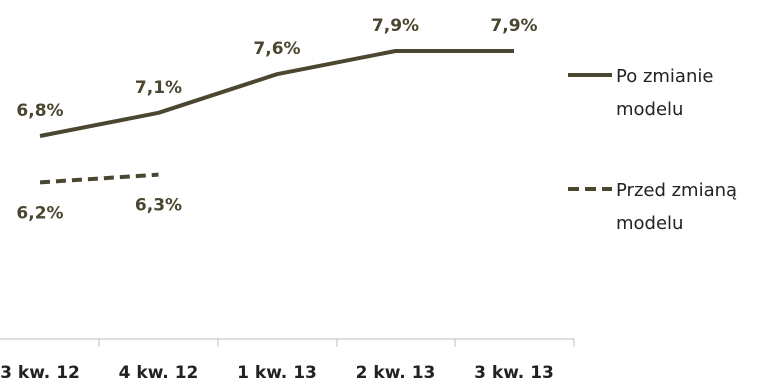 Image resolution: width=769 pixels, height=385 pixels. I want to click on series-line-po-zmianie, so click(276, 93).